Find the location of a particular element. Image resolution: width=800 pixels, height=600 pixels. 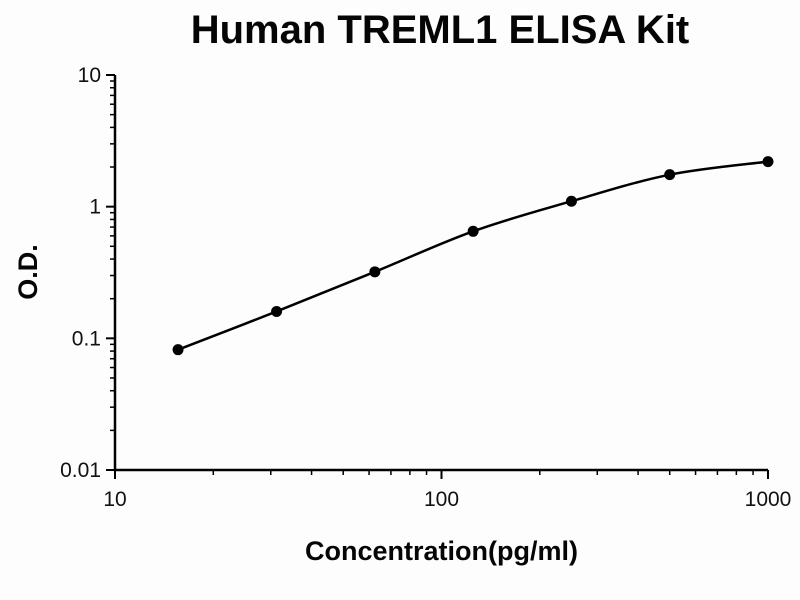

chart-title: Human TREML1 ELISA Kit is located at coordinates (440, 30).